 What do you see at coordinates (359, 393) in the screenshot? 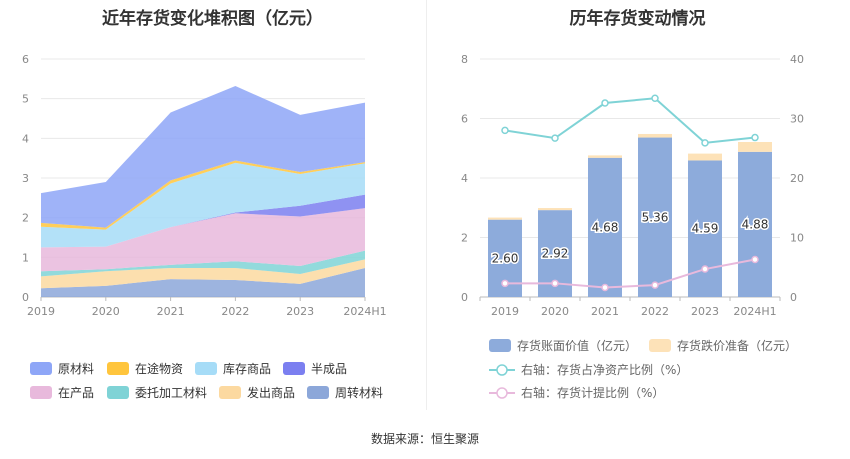
I see `legend-label: 周转材料` at bounding box center [359, 393].